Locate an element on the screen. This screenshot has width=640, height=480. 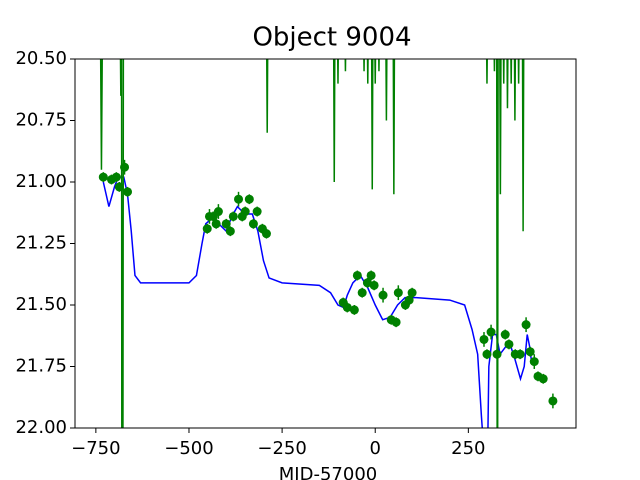
x-axis-label: MJD-57000 is located at coordinates (328, 472).